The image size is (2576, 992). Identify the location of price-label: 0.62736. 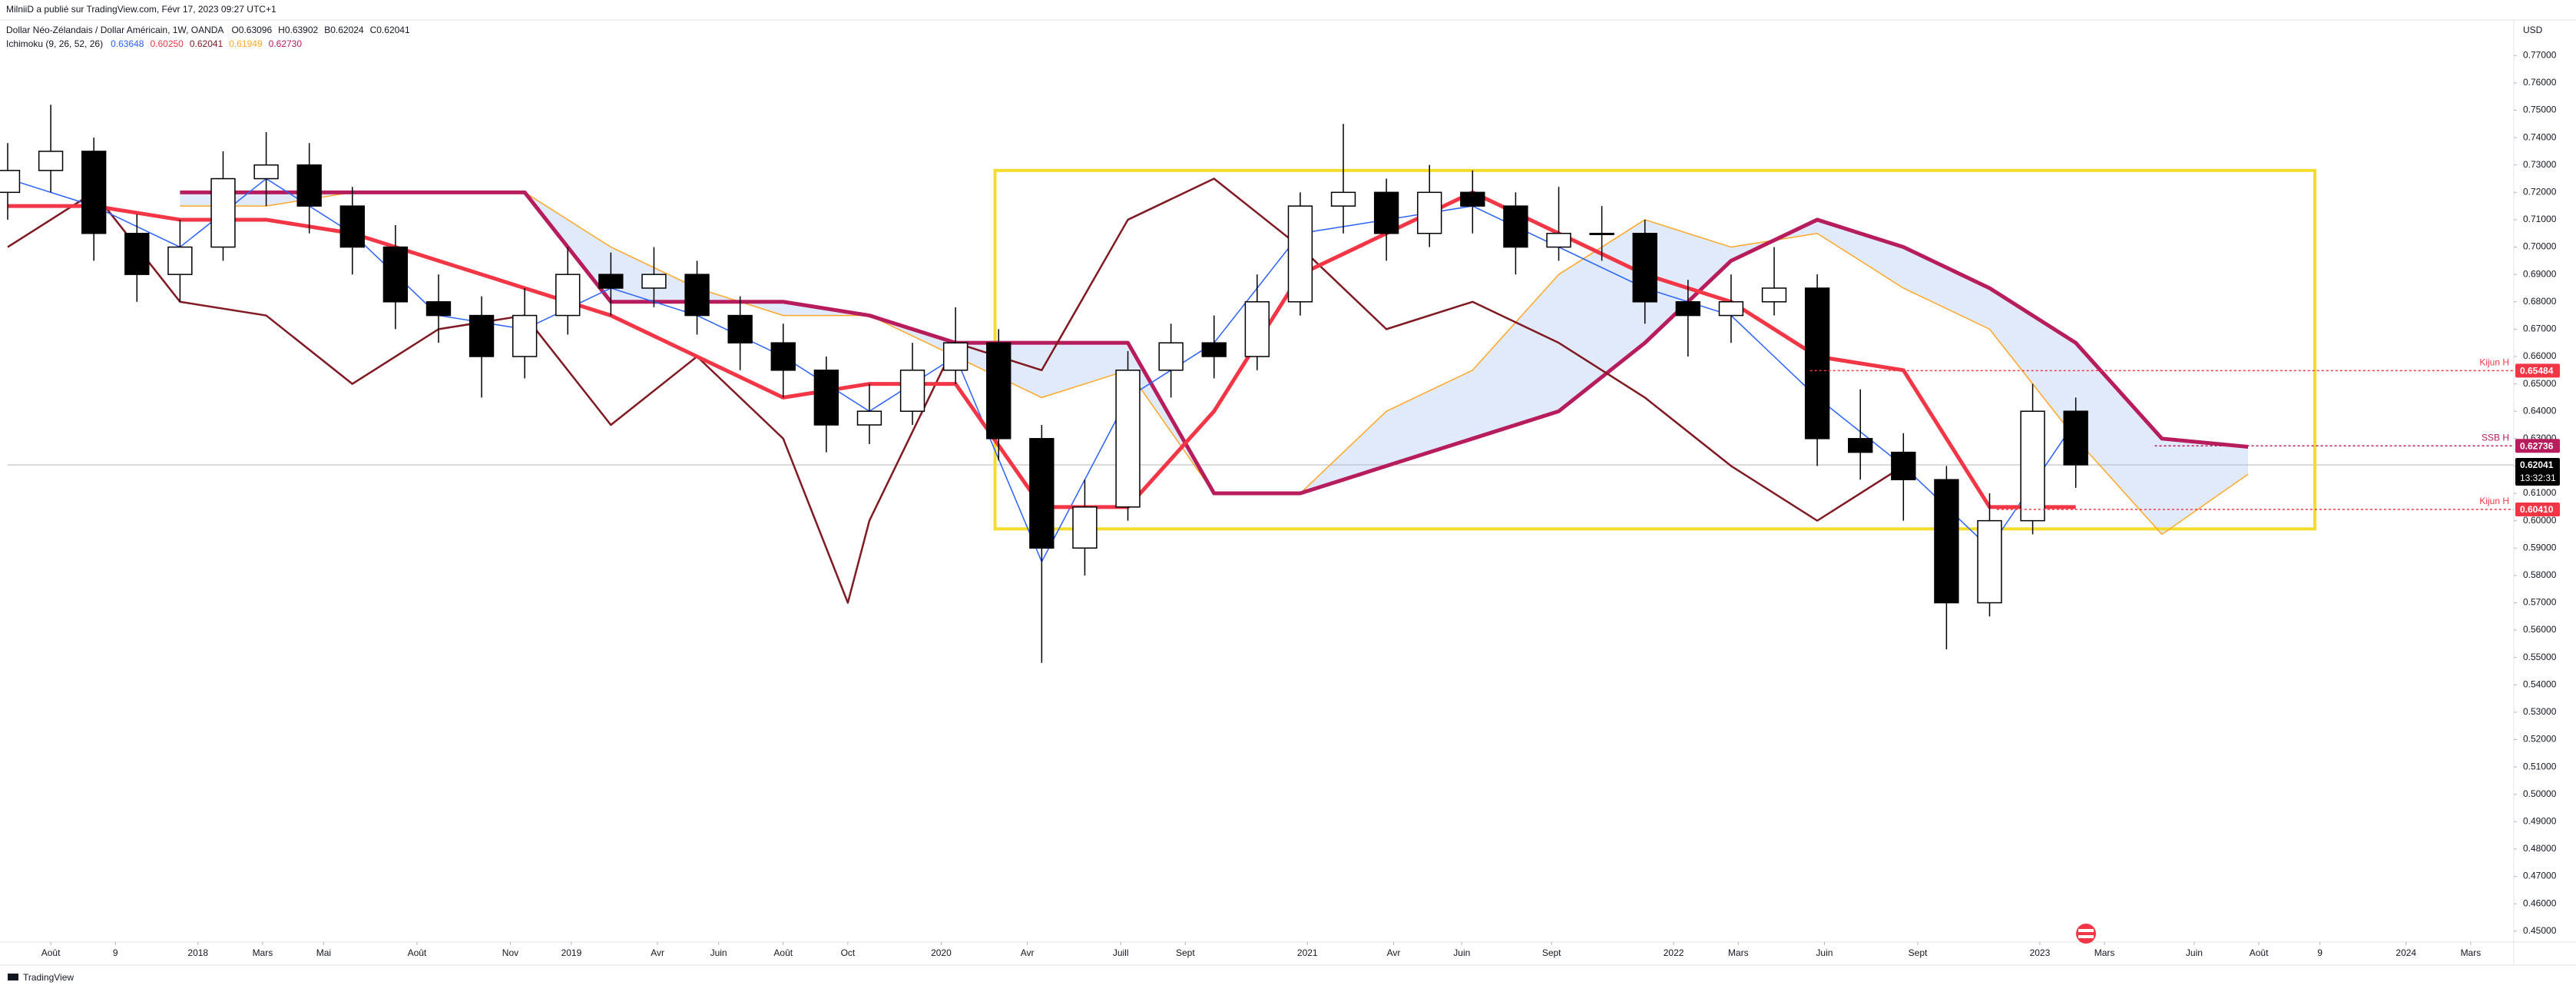
(2537, 446).